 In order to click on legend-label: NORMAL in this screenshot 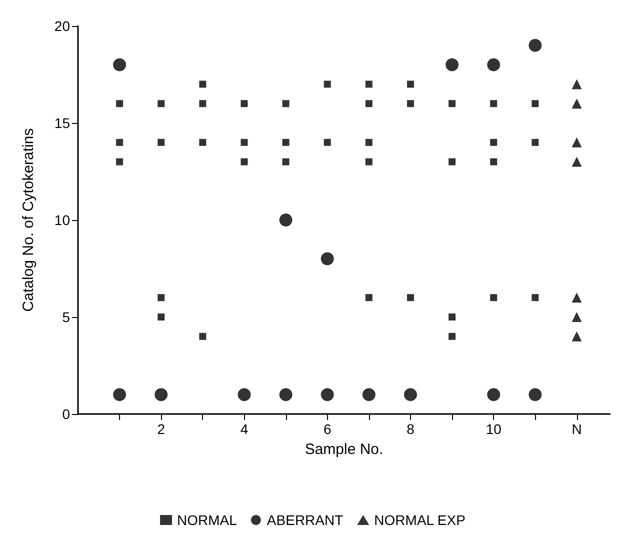, I will do `click(207, 520)`.